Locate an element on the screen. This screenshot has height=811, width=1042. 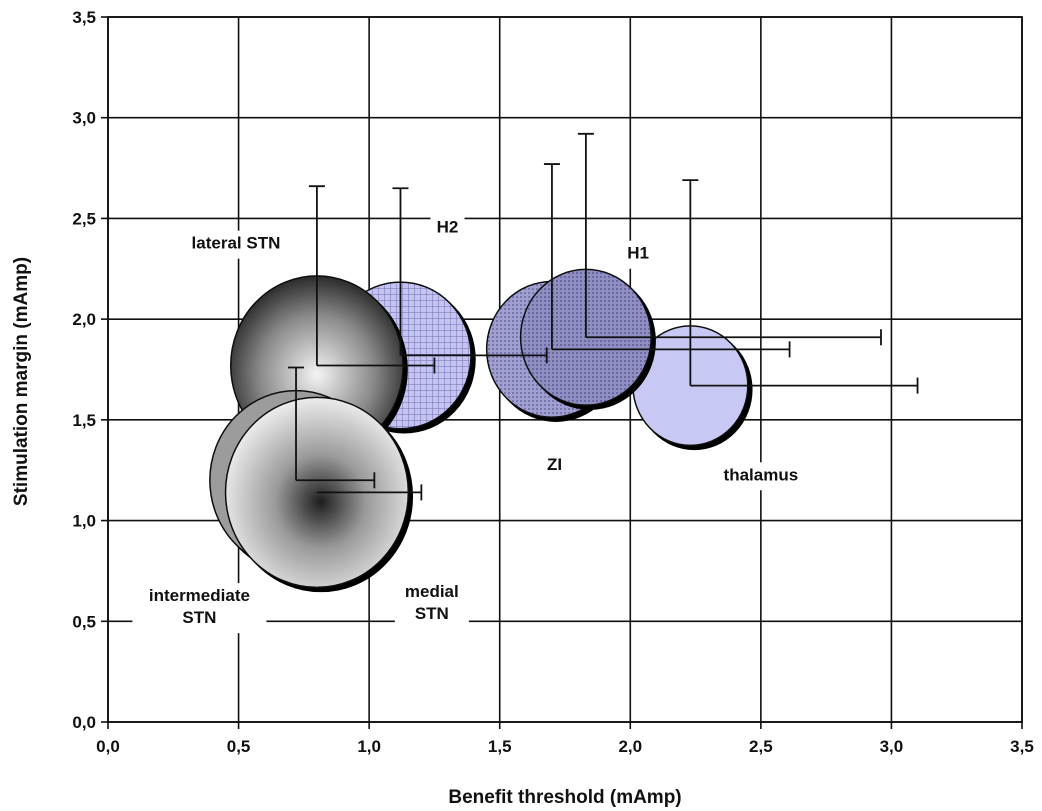
x-tick-label: 2,0 is located at coordinates (630, 746).